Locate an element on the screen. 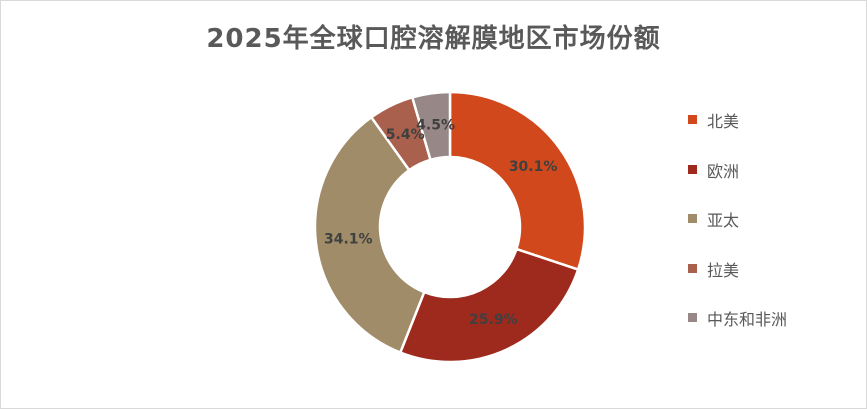 This screenshot has height=409, width=867. legend-item-asia-pacific: 亚太 is located at coordinates (773, 232).